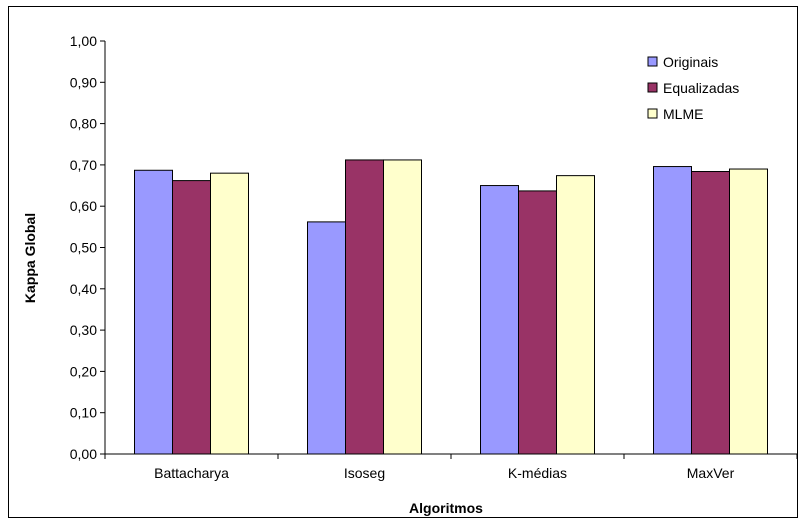  I want to click on x-axis: Battacharya Isoseg K-médias MaxVer, so click(451, 467).